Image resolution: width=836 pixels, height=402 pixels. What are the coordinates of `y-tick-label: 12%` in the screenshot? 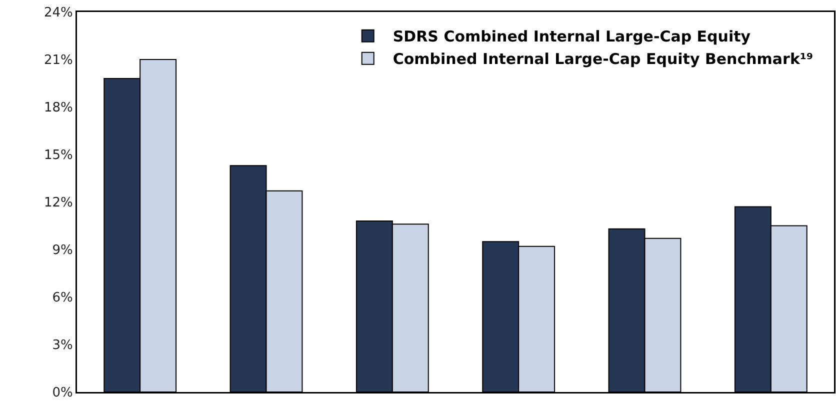 It's located at (58, 203).